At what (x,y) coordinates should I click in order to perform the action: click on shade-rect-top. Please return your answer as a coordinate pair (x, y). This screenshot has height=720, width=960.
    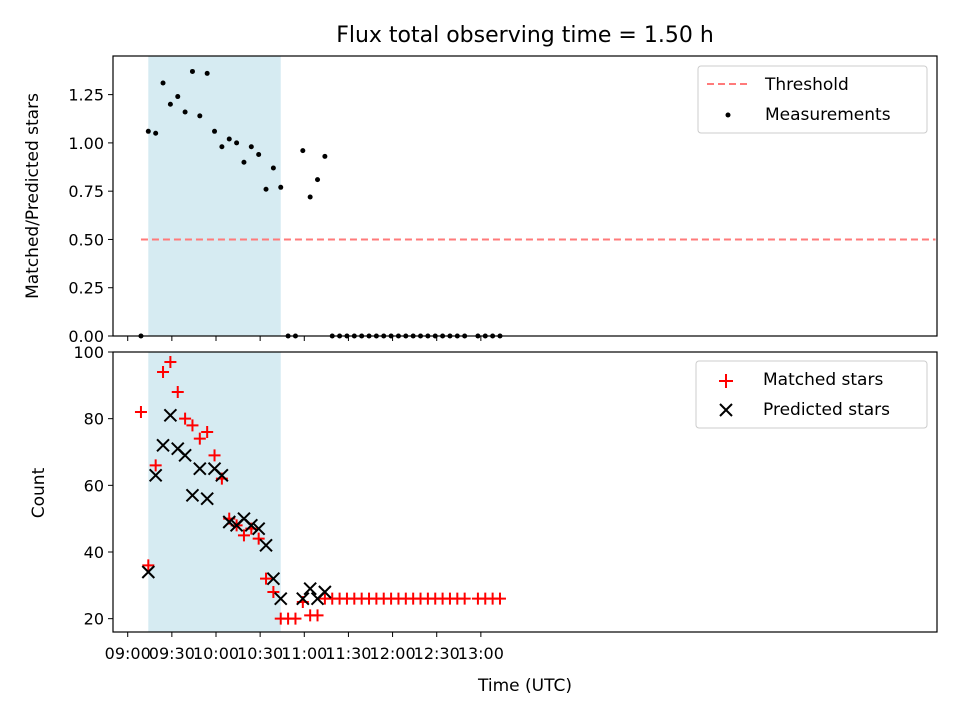
    Looking at the image, I should click on (214, 196).